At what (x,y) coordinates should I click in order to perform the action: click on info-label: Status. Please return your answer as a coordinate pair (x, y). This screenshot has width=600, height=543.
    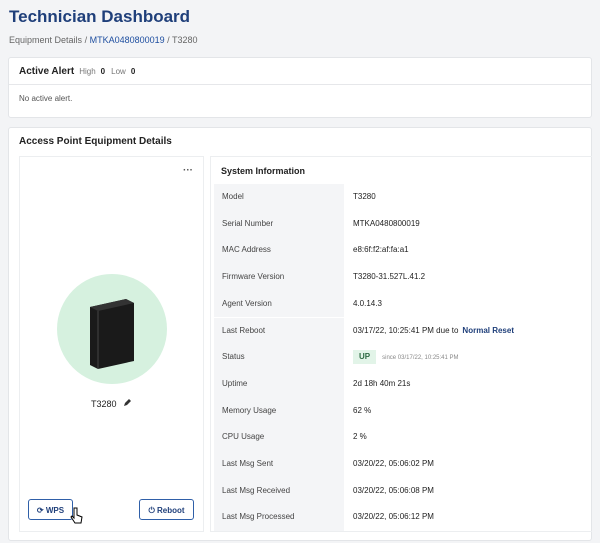
    Looking at the image, I should click on (279, 357).